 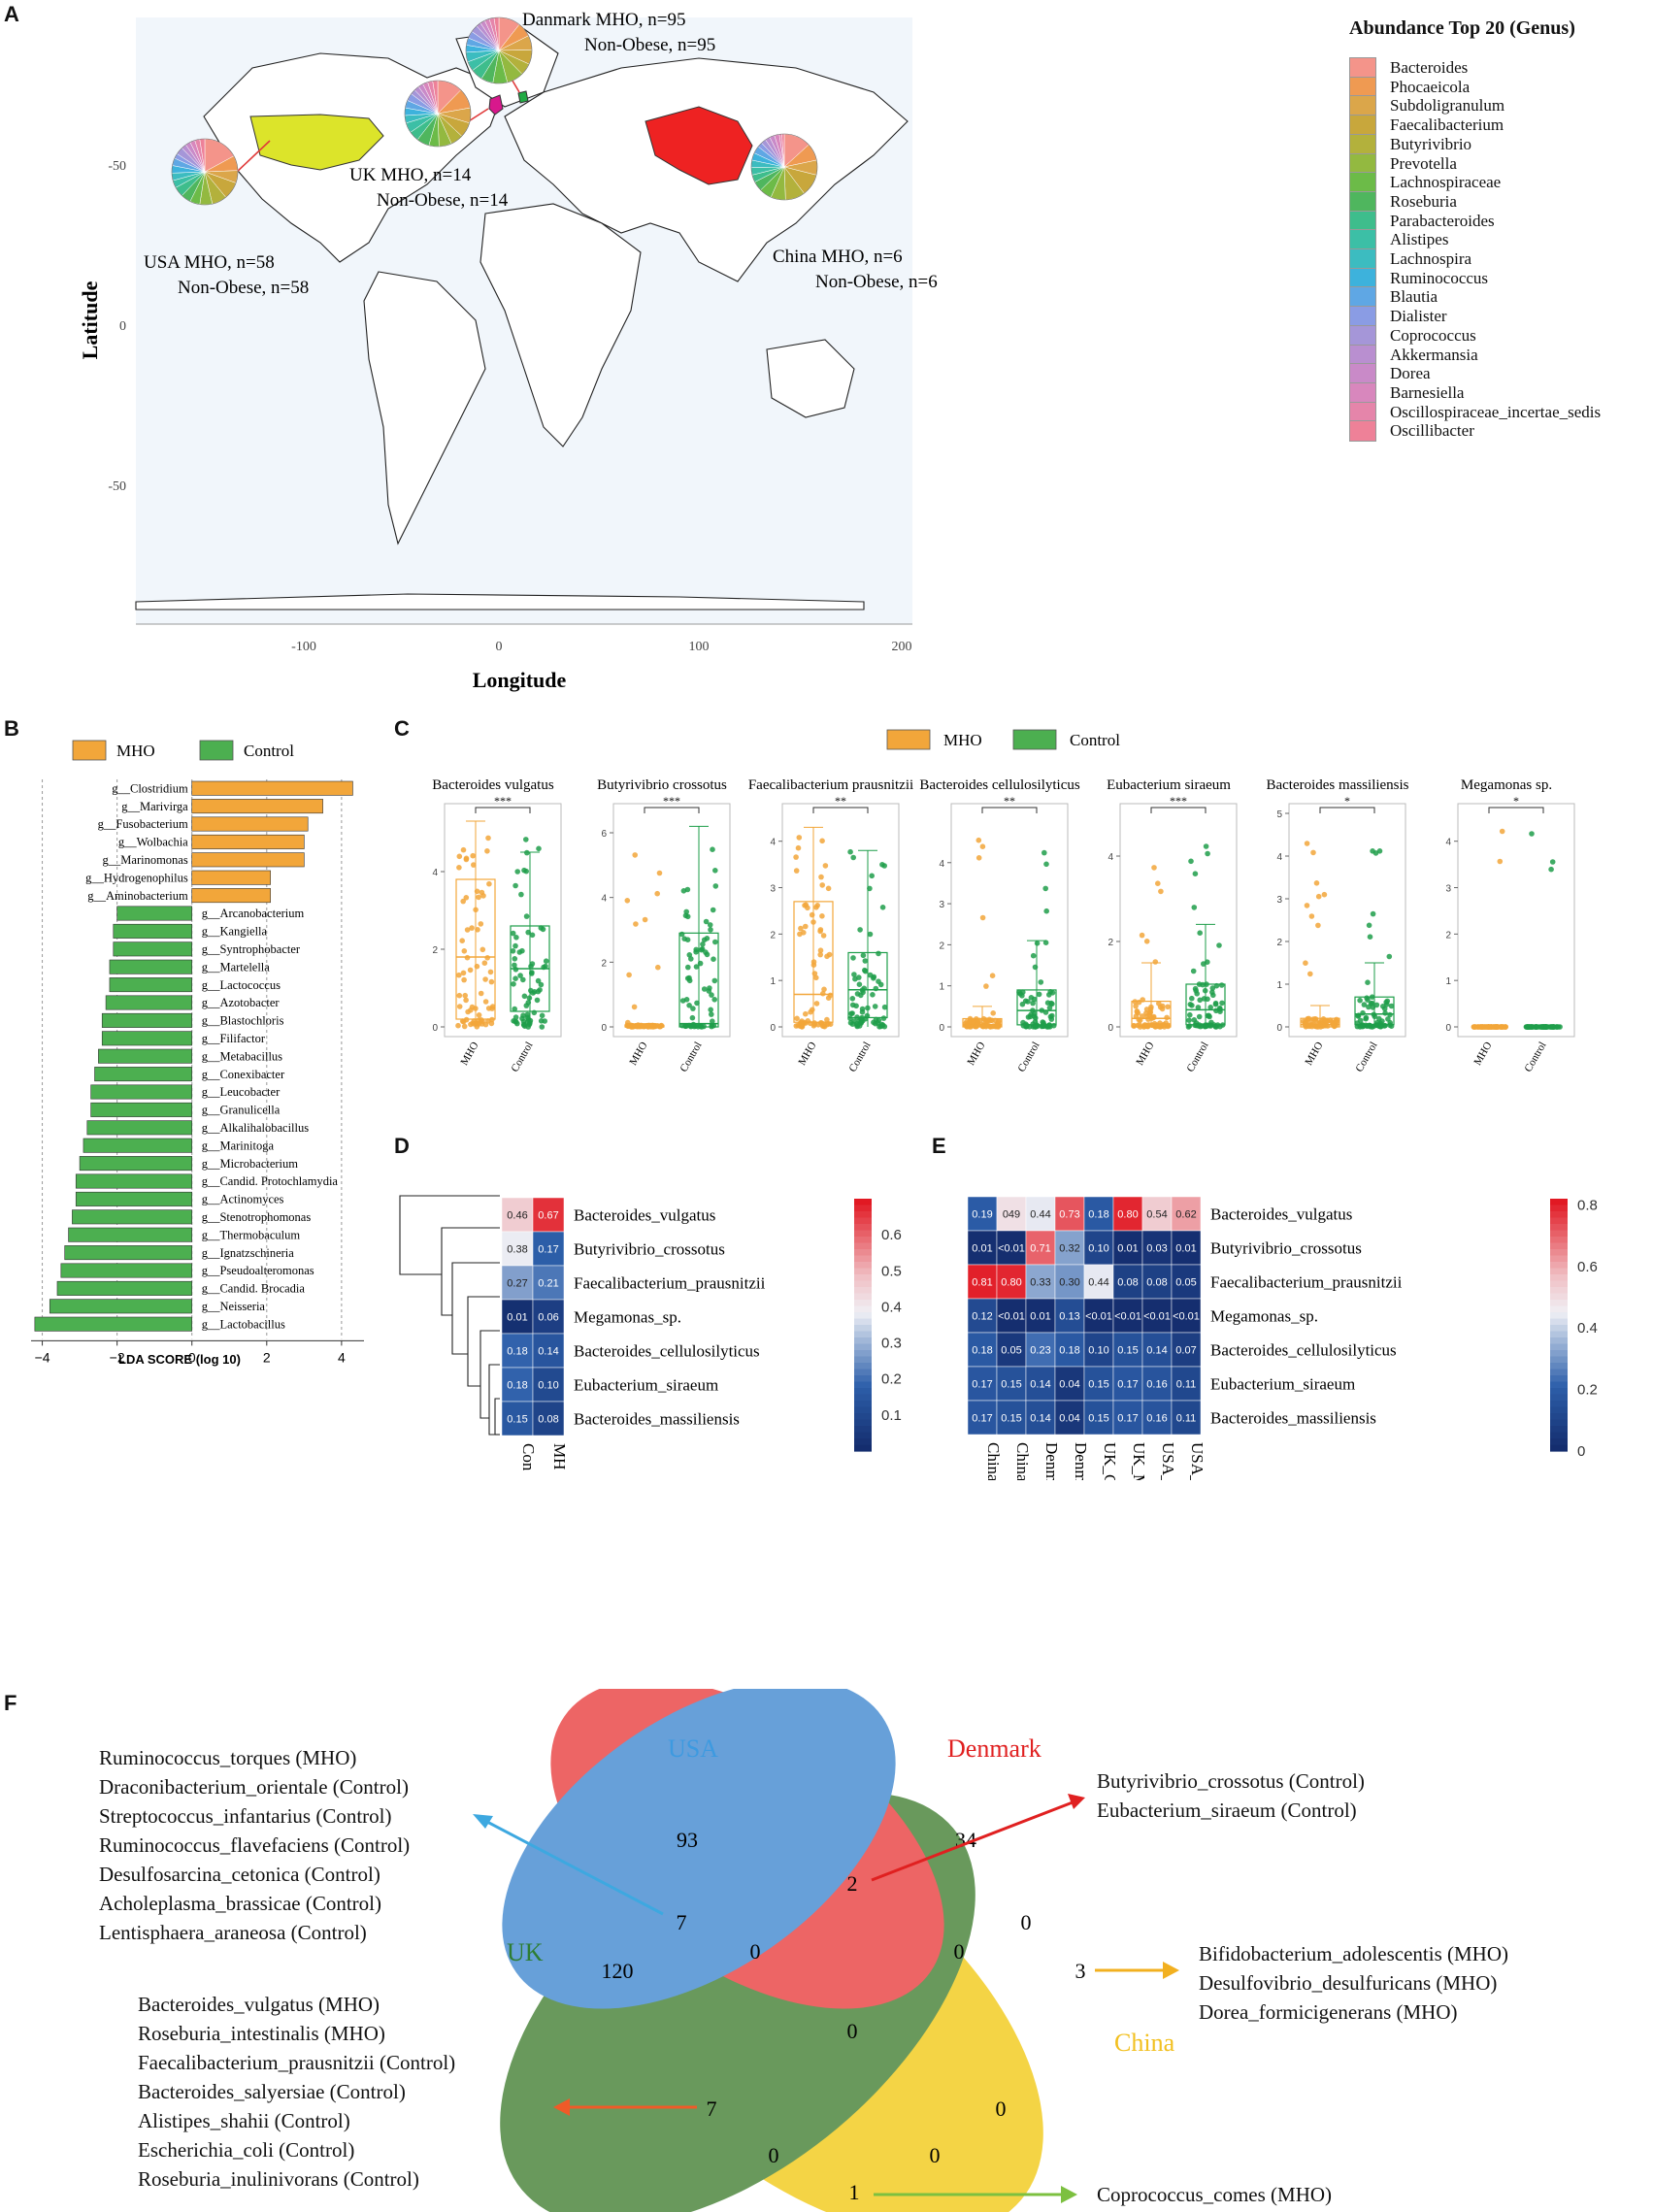 What do you see at coordinates (278, 2179) in the screenshot?
I see `annot-line: Roseburia_inulinivorans (Control)` at bounding box center [278, 2179].